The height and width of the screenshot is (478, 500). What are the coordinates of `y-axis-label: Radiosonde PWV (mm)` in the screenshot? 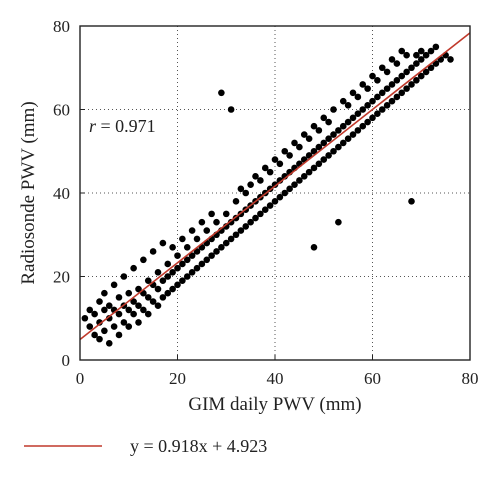 It's located at (28, 192).